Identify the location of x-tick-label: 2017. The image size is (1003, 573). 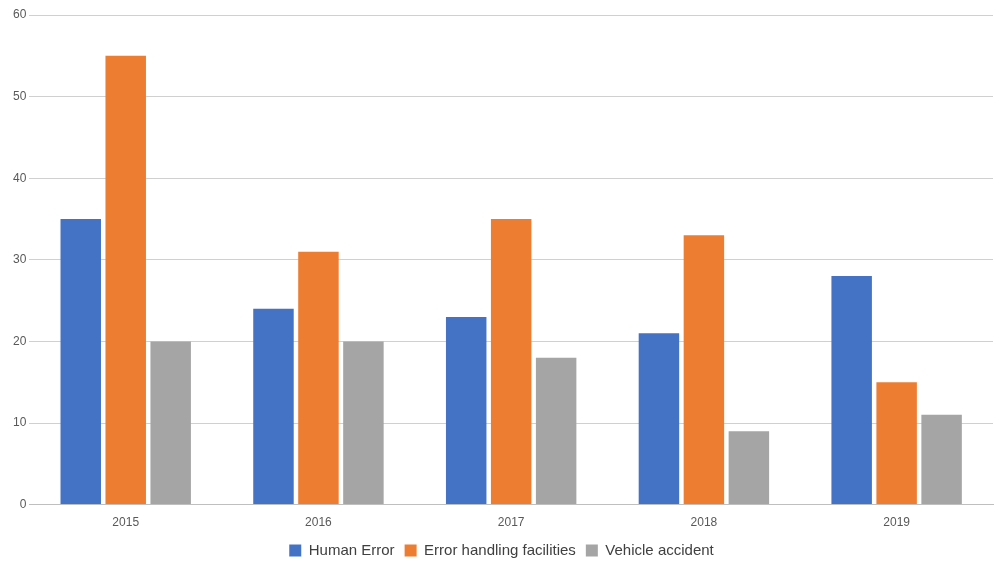
(511, 522).